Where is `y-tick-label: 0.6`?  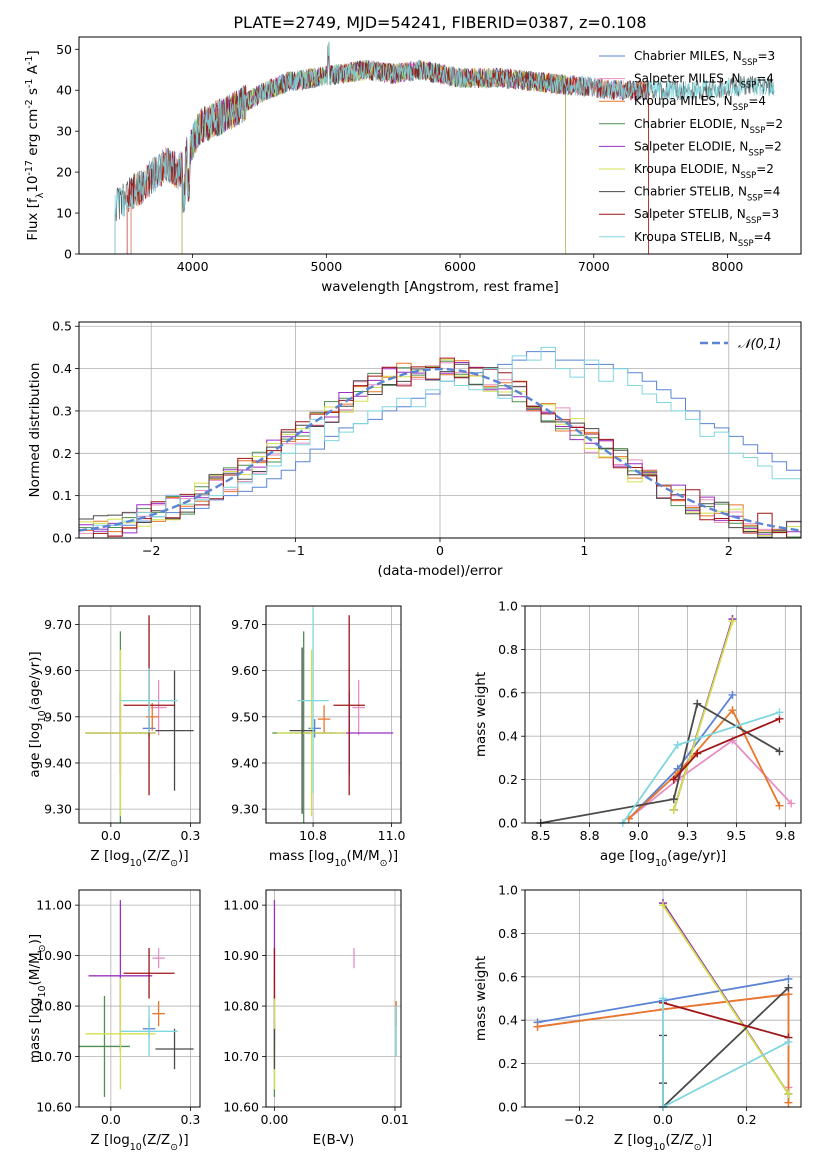
y-tick-label: 0.6 is located at coordinates (508, 976).